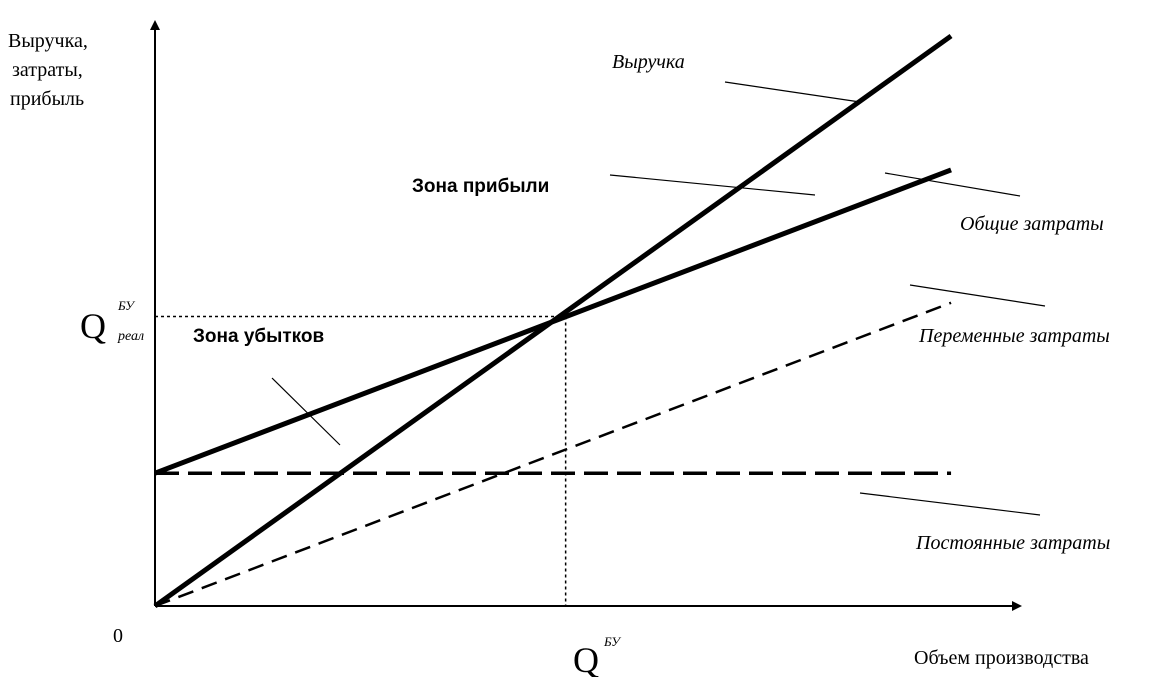  Describe the element at coordinates (1032, 224) in the screenshot. I see `annotation-total-costs: Общие затраты` at that location.